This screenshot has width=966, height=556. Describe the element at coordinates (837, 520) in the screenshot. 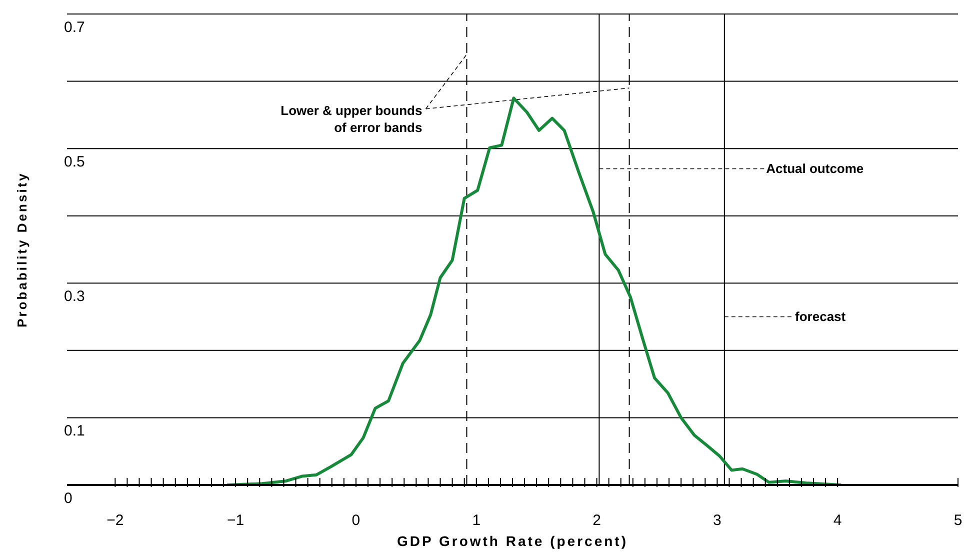

I see `x-tick-label: 4` at that location.